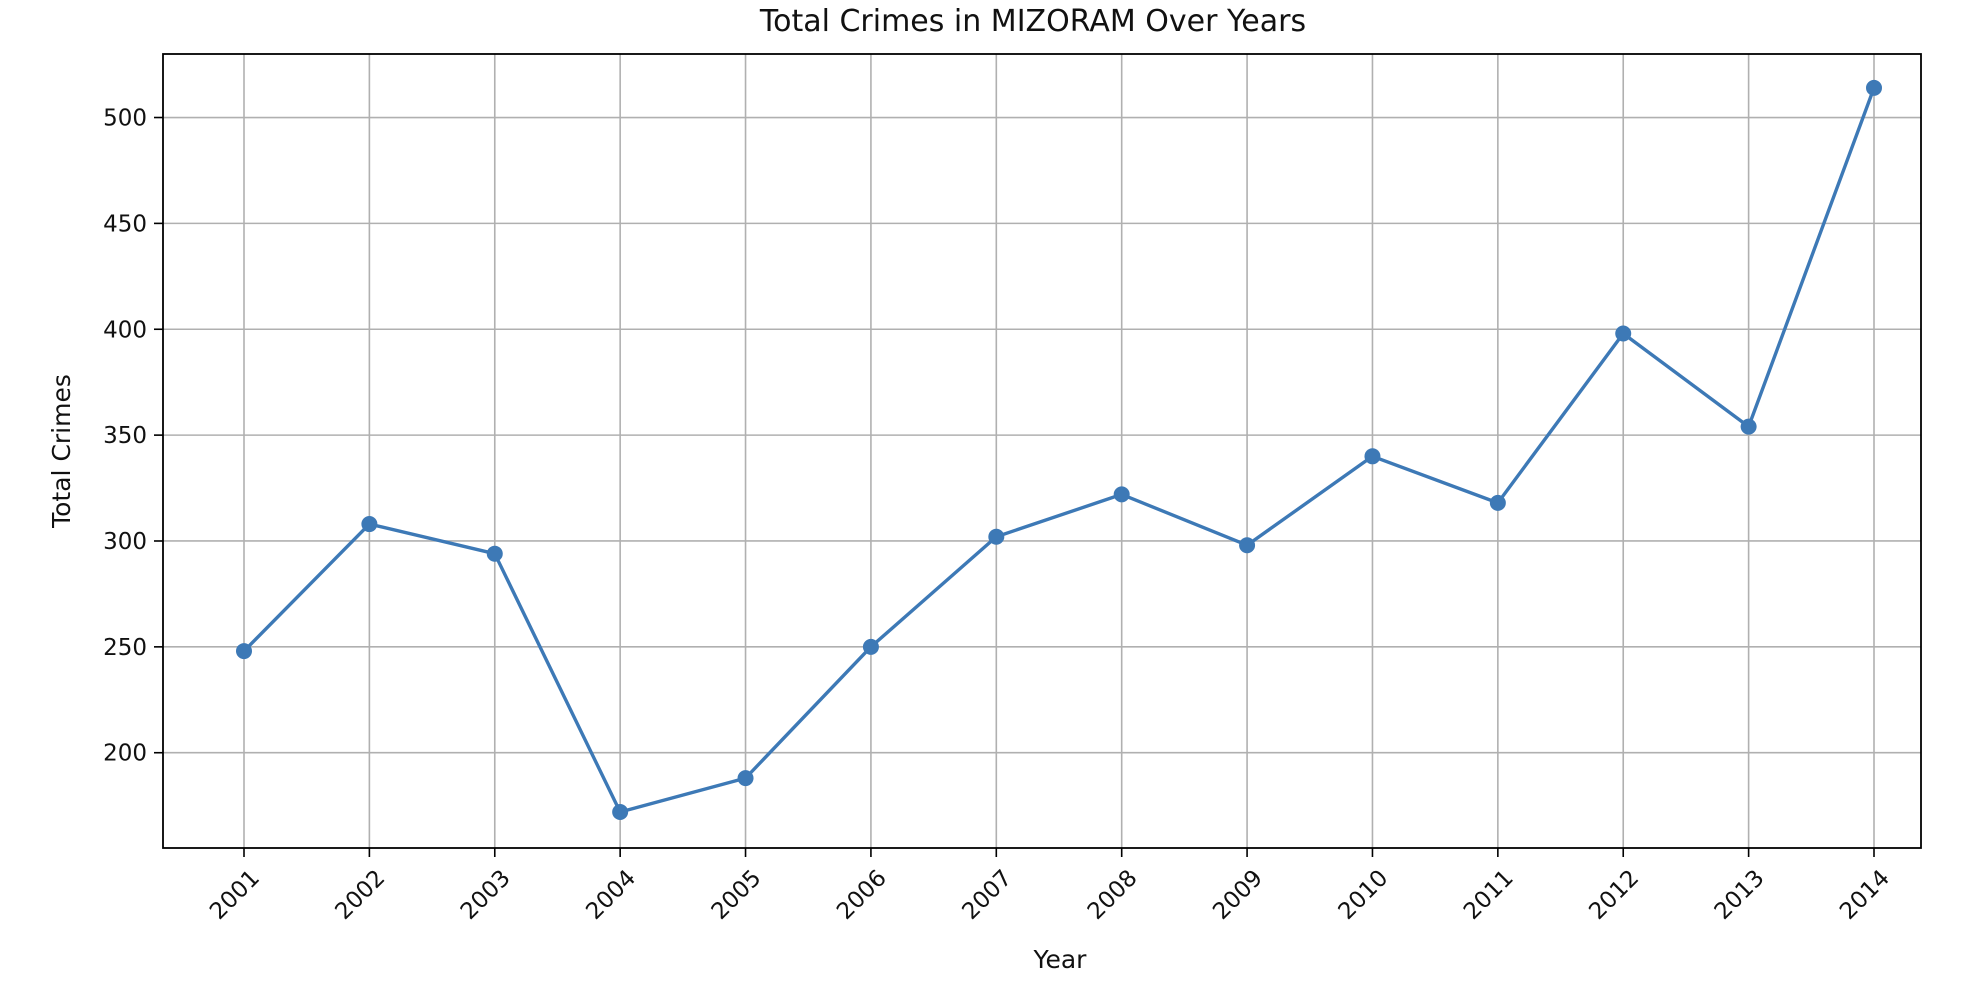  What do you see at coordinates (486, 895) in the screenshot?
I see `x-tick-label: 2003` at bounding box center [486, 895].